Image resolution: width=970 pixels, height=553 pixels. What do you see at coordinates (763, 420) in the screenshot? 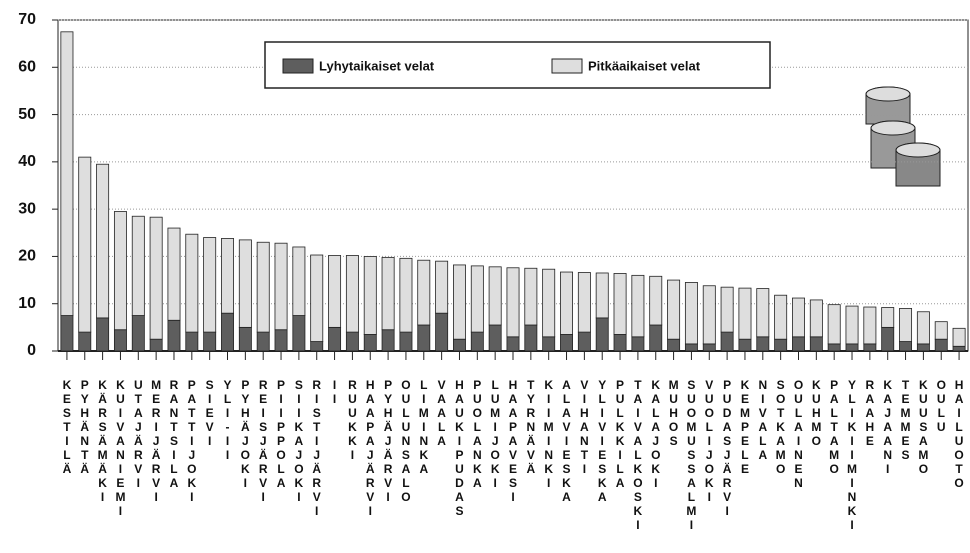
I see `x-tick-label: NIVALA` at bounding box center [763, 420].